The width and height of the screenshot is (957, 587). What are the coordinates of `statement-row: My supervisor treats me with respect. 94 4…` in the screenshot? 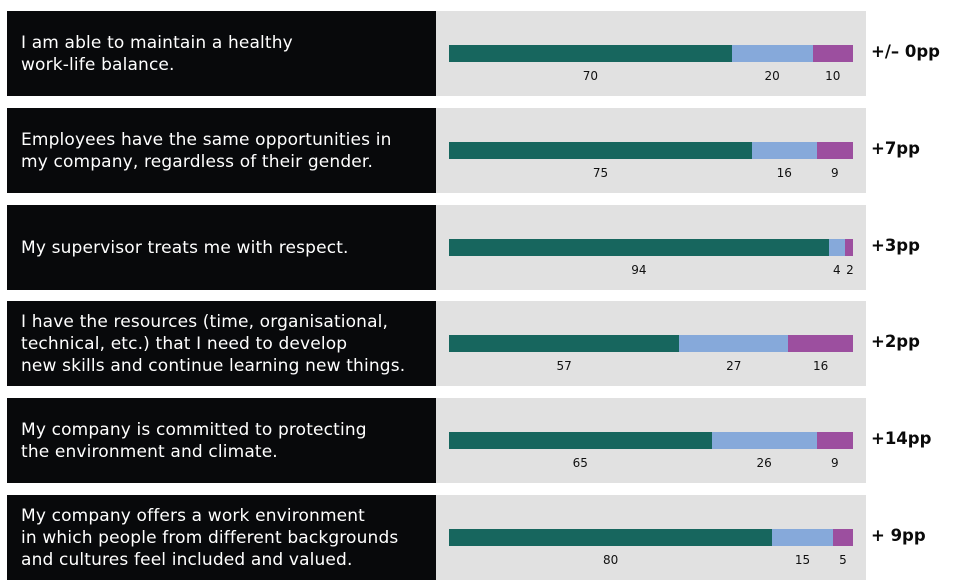 It's located at (436, 247).